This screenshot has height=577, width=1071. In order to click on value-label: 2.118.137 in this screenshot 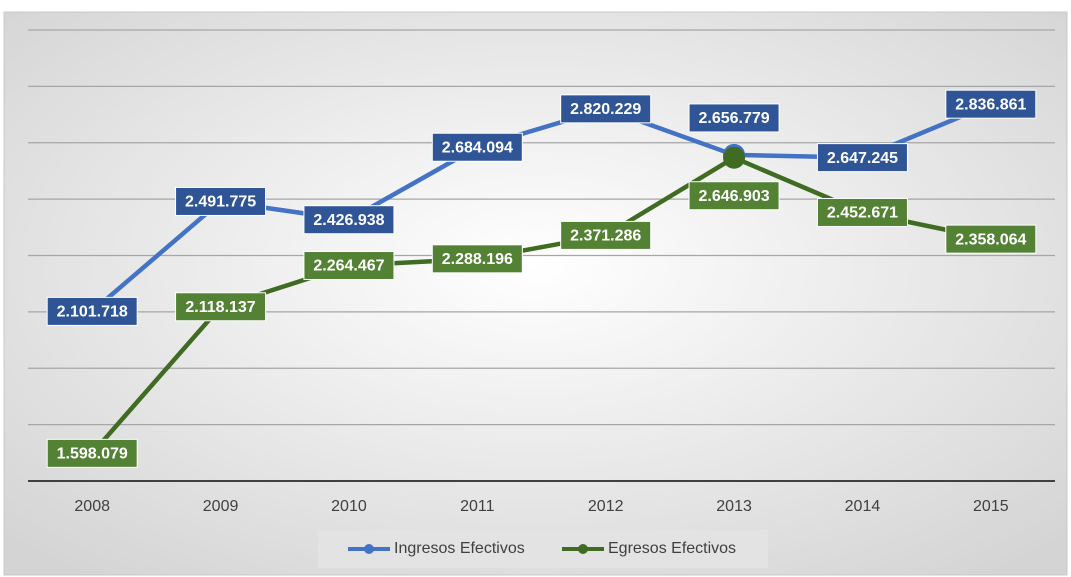, I will do `click(220, 307)`.